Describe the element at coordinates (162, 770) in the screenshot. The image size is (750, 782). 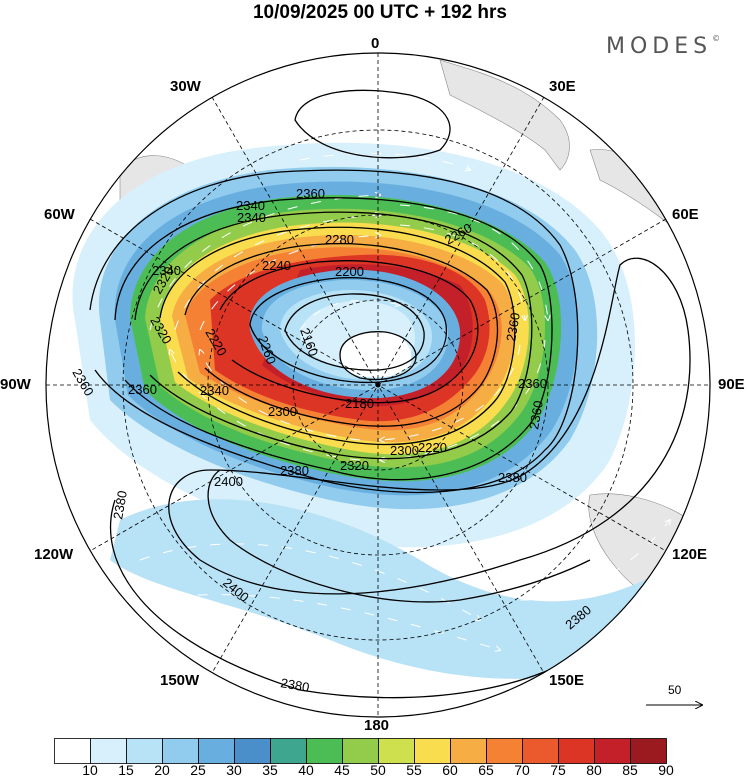
I see `colorbar-tick-label: 20` at that location.